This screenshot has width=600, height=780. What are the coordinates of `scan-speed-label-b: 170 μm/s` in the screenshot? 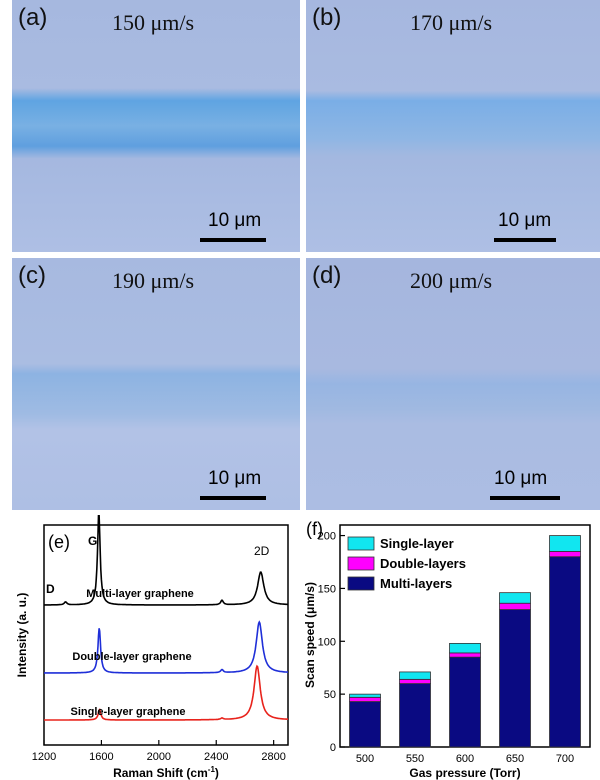 It's located at (451, 22).